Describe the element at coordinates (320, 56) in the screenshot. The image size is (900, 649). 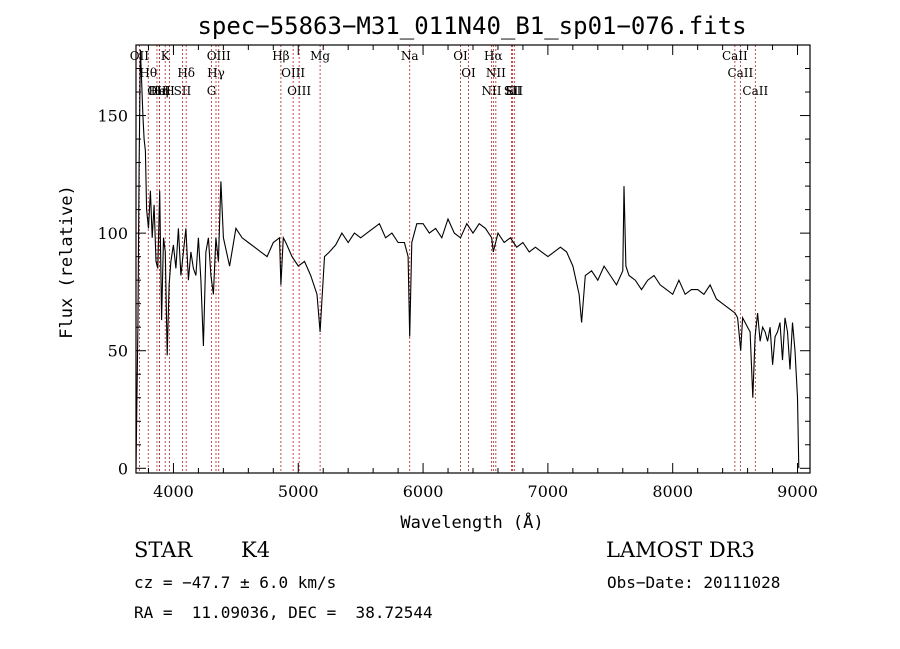
I see `line-marker-label: Mg` at that location.